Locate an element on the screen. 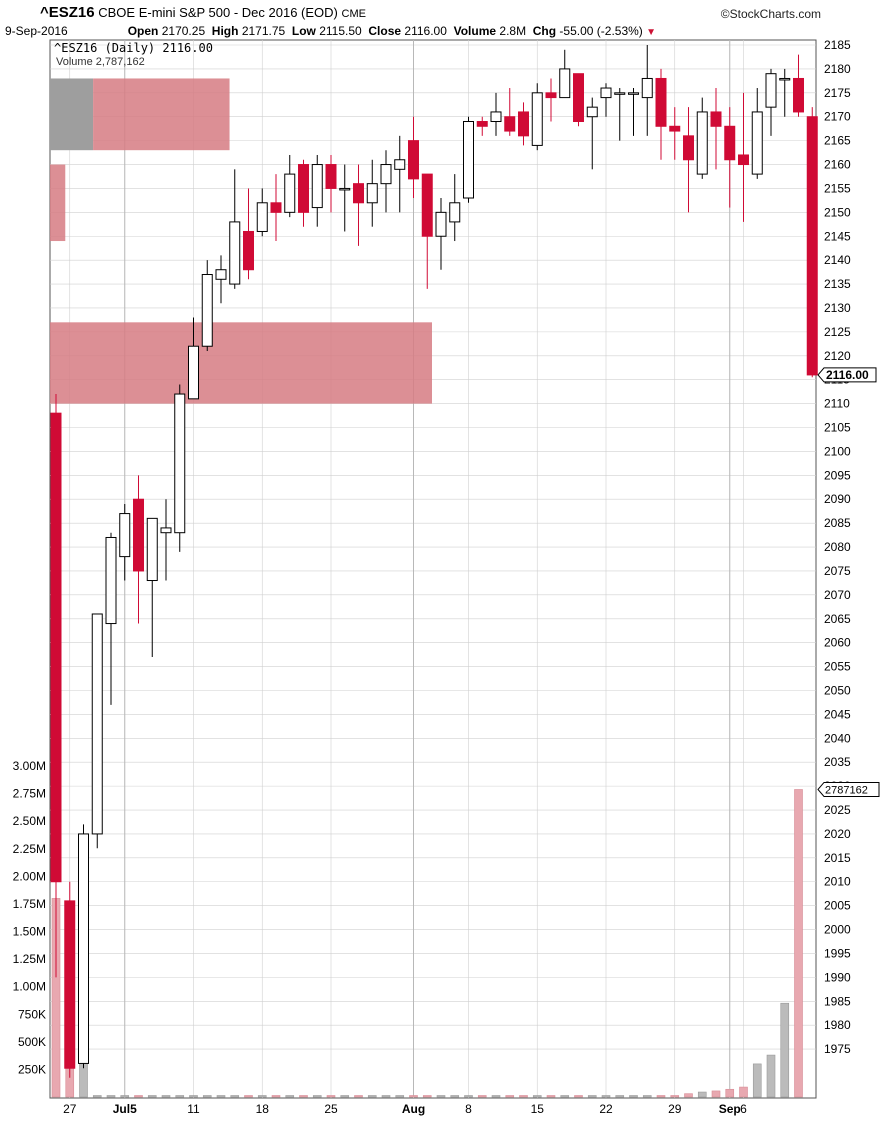 The width and height of the screenshot is (893, 1122). down-arrow-icon: ▼ is located at coordinates (651, 32).